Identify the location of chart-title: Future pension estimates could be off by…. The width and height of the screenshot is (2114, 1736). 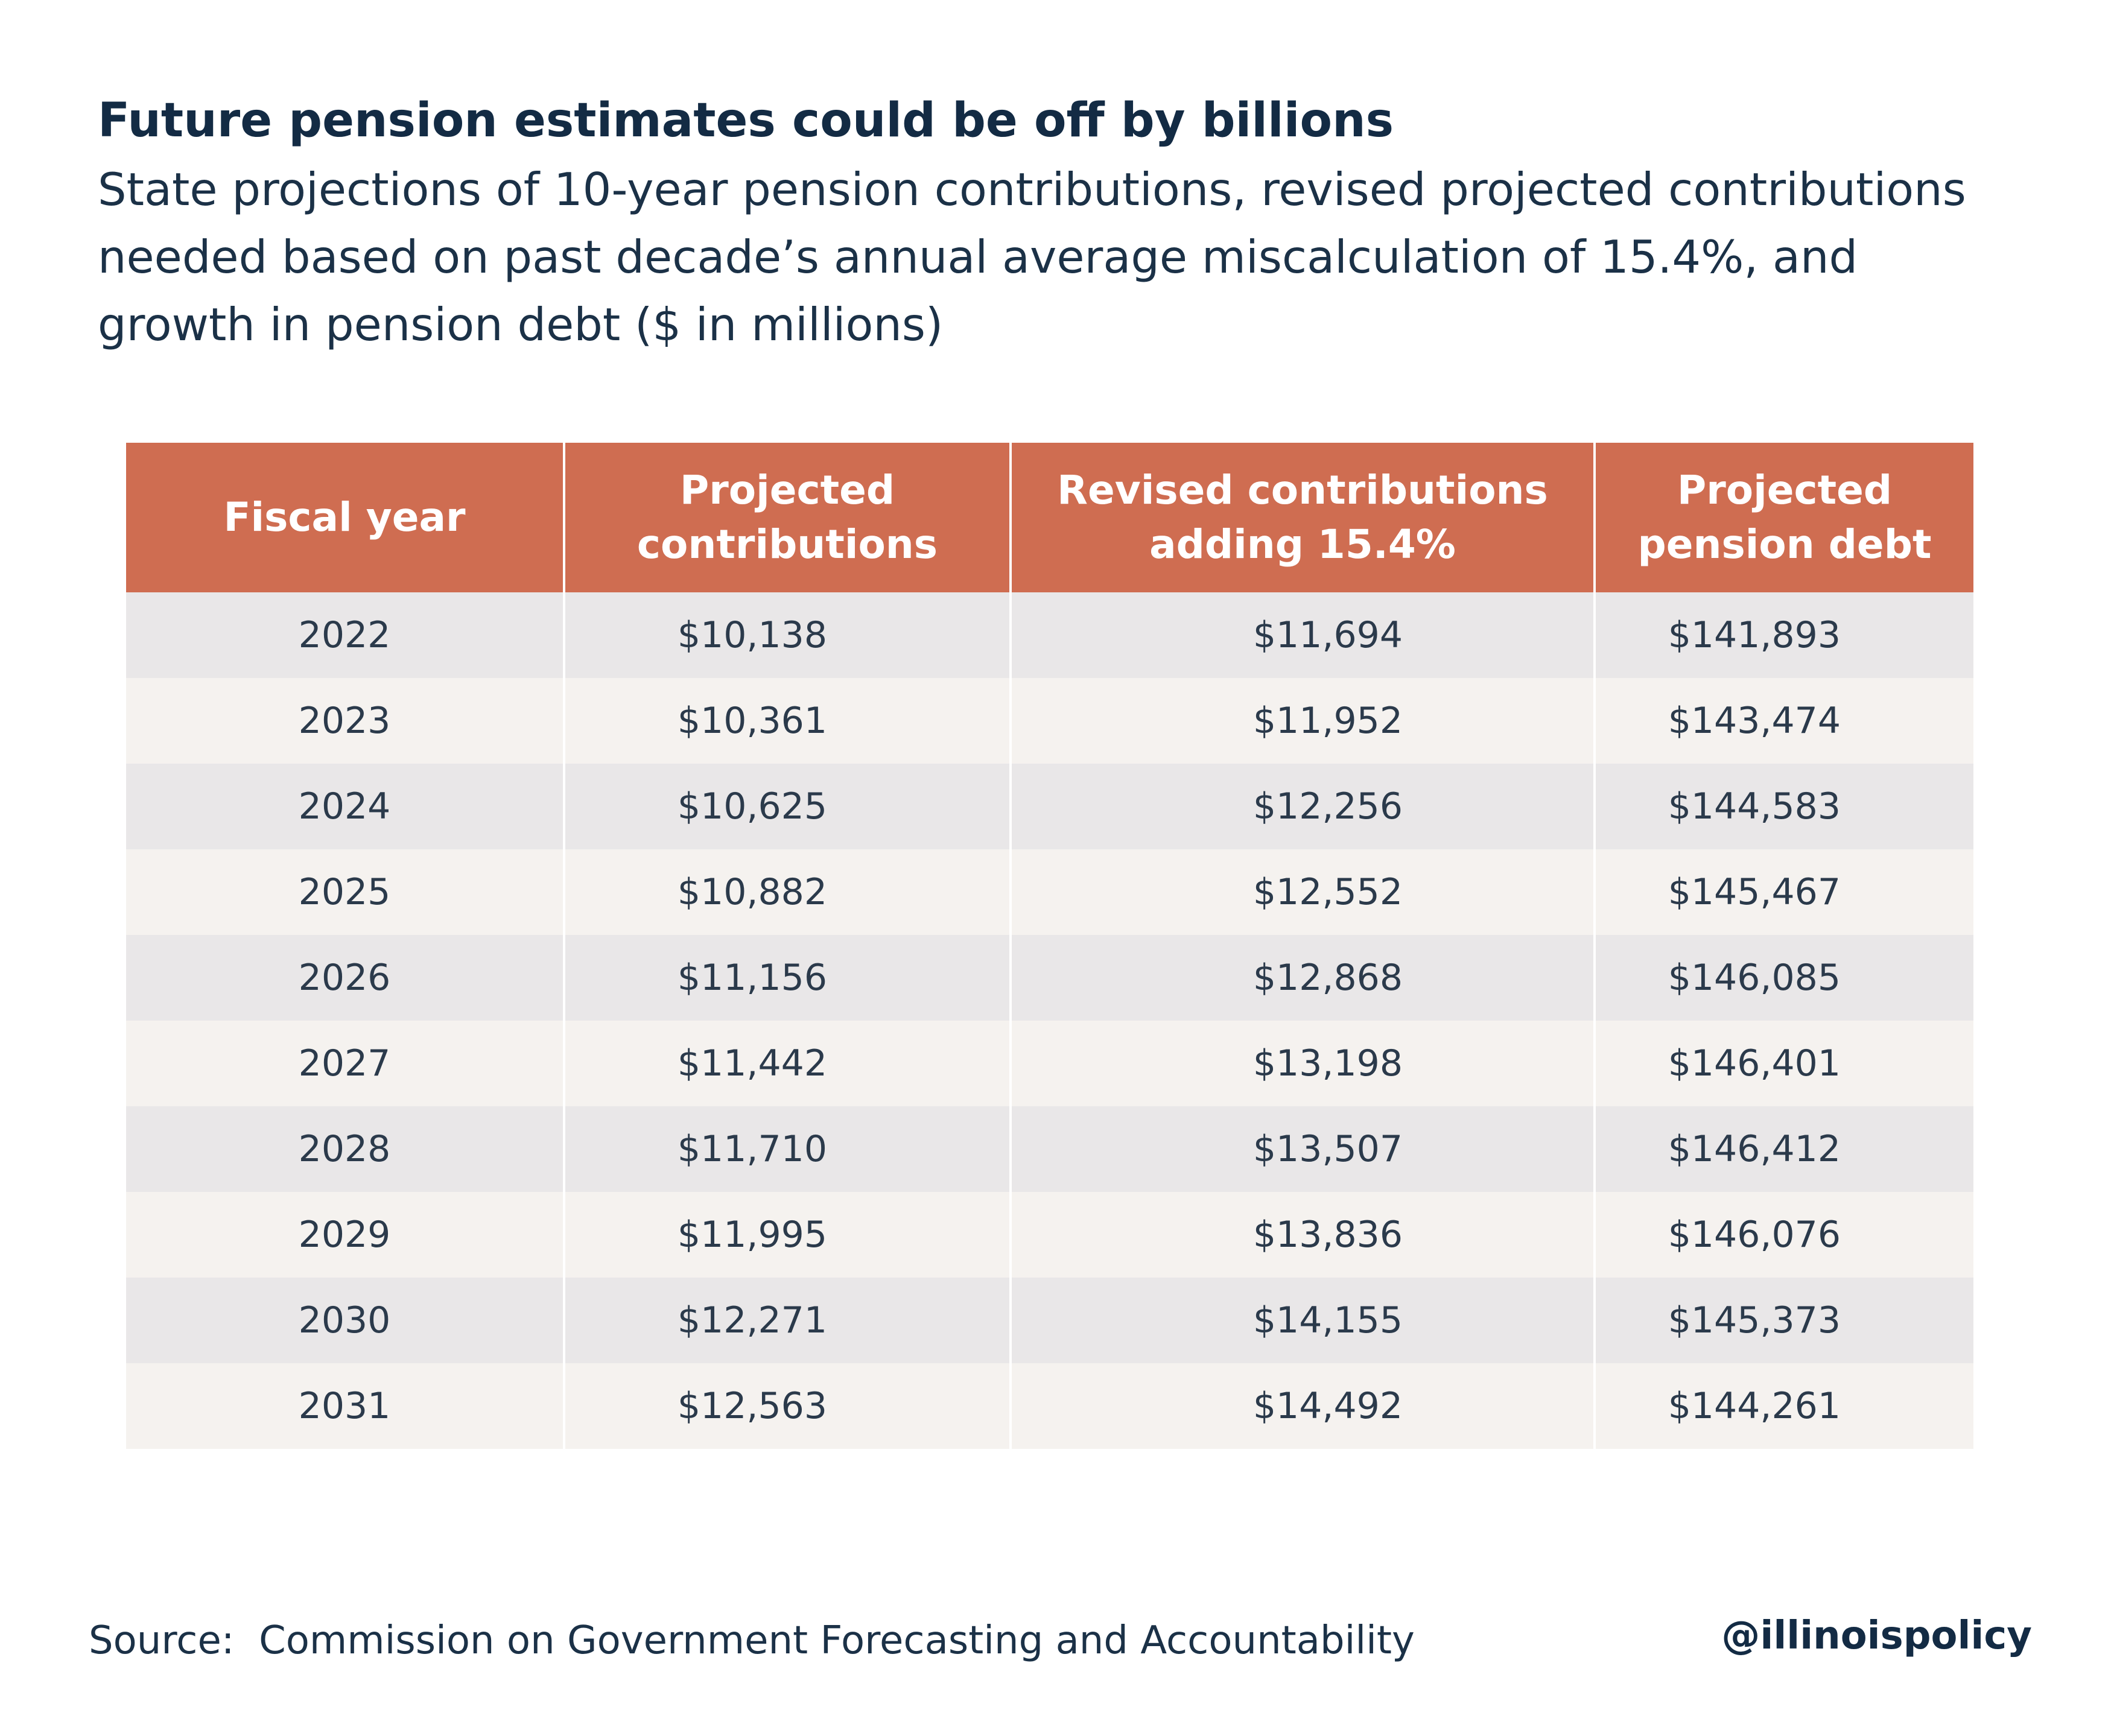
(746, 120).